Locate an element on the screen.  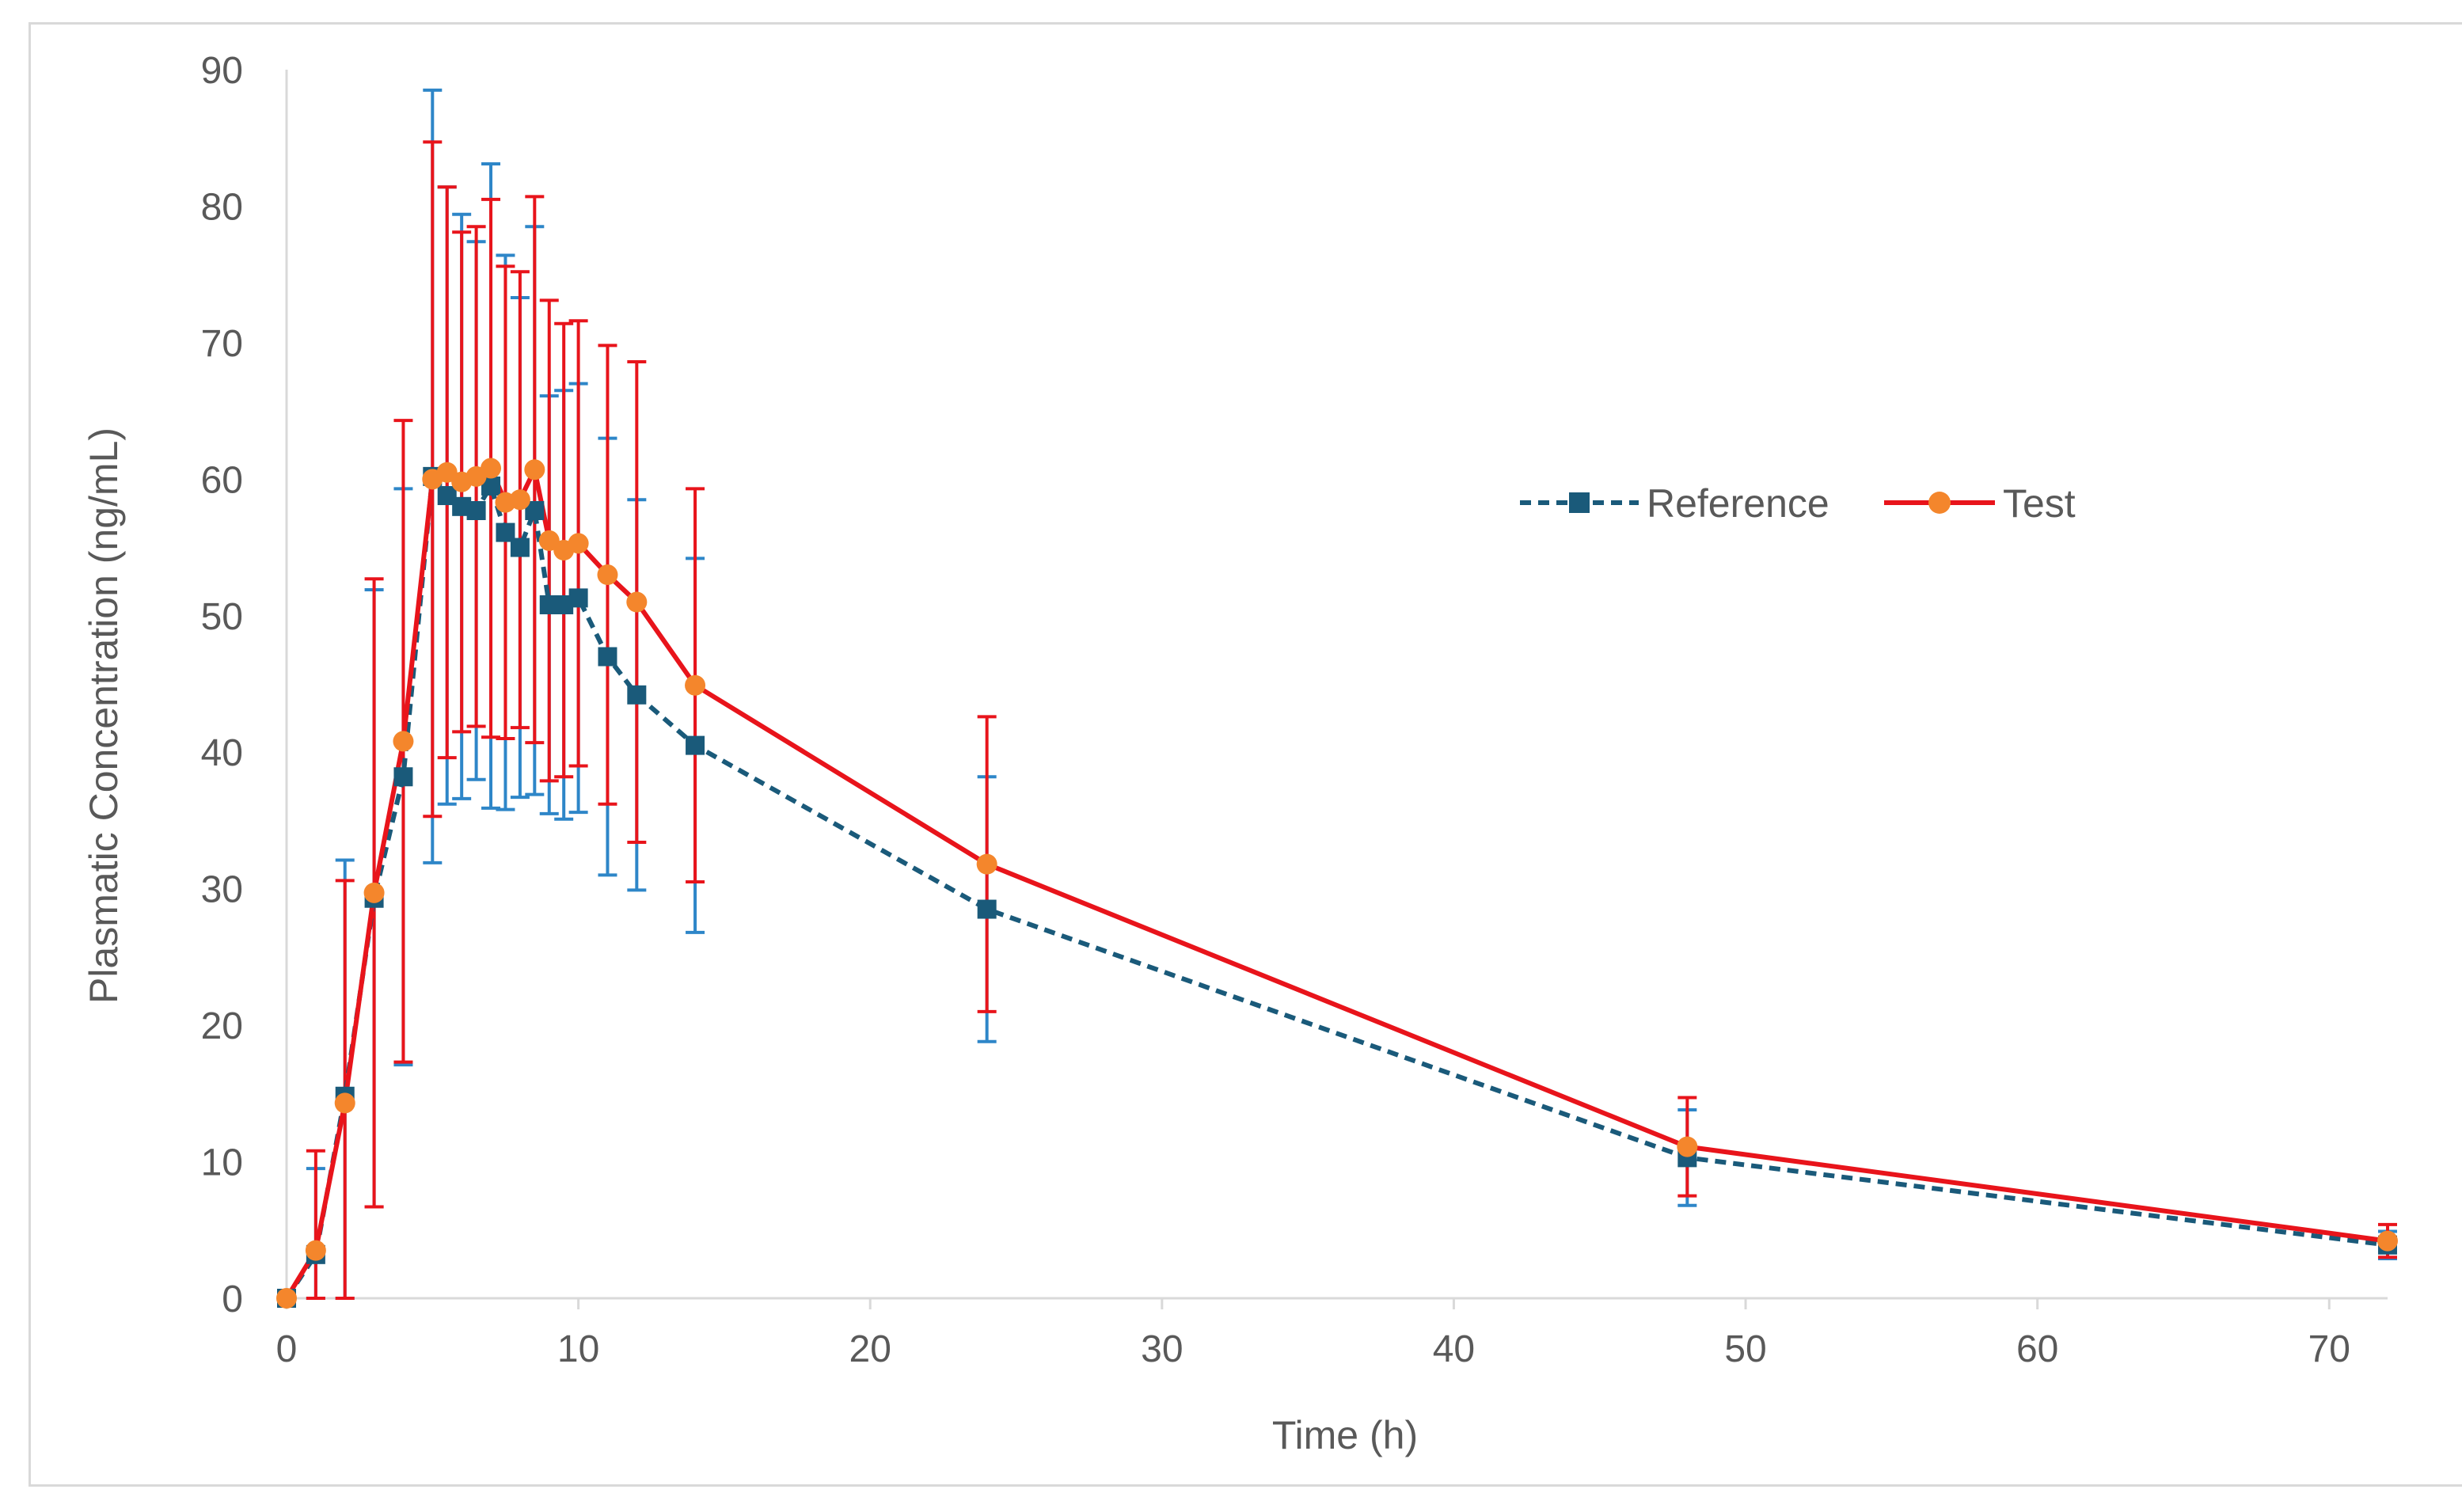
x-tick-label: 70 is located at coordinates (2329, 1349).